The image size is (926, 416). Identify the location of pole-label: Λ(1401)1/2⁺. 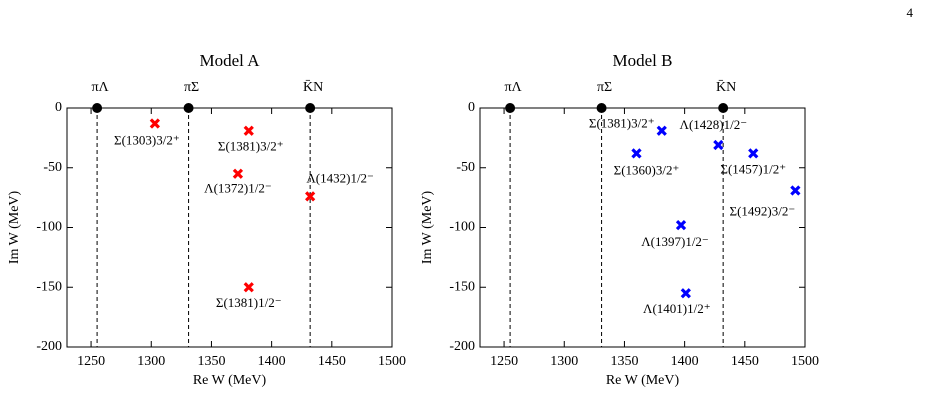
(677, 308).